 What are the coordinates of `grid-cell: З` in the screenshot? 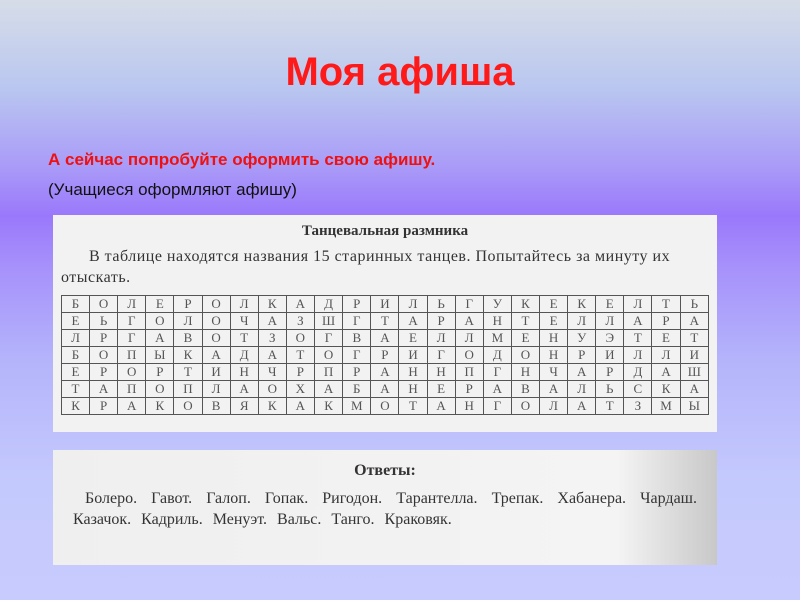 It's located at (300, 321).